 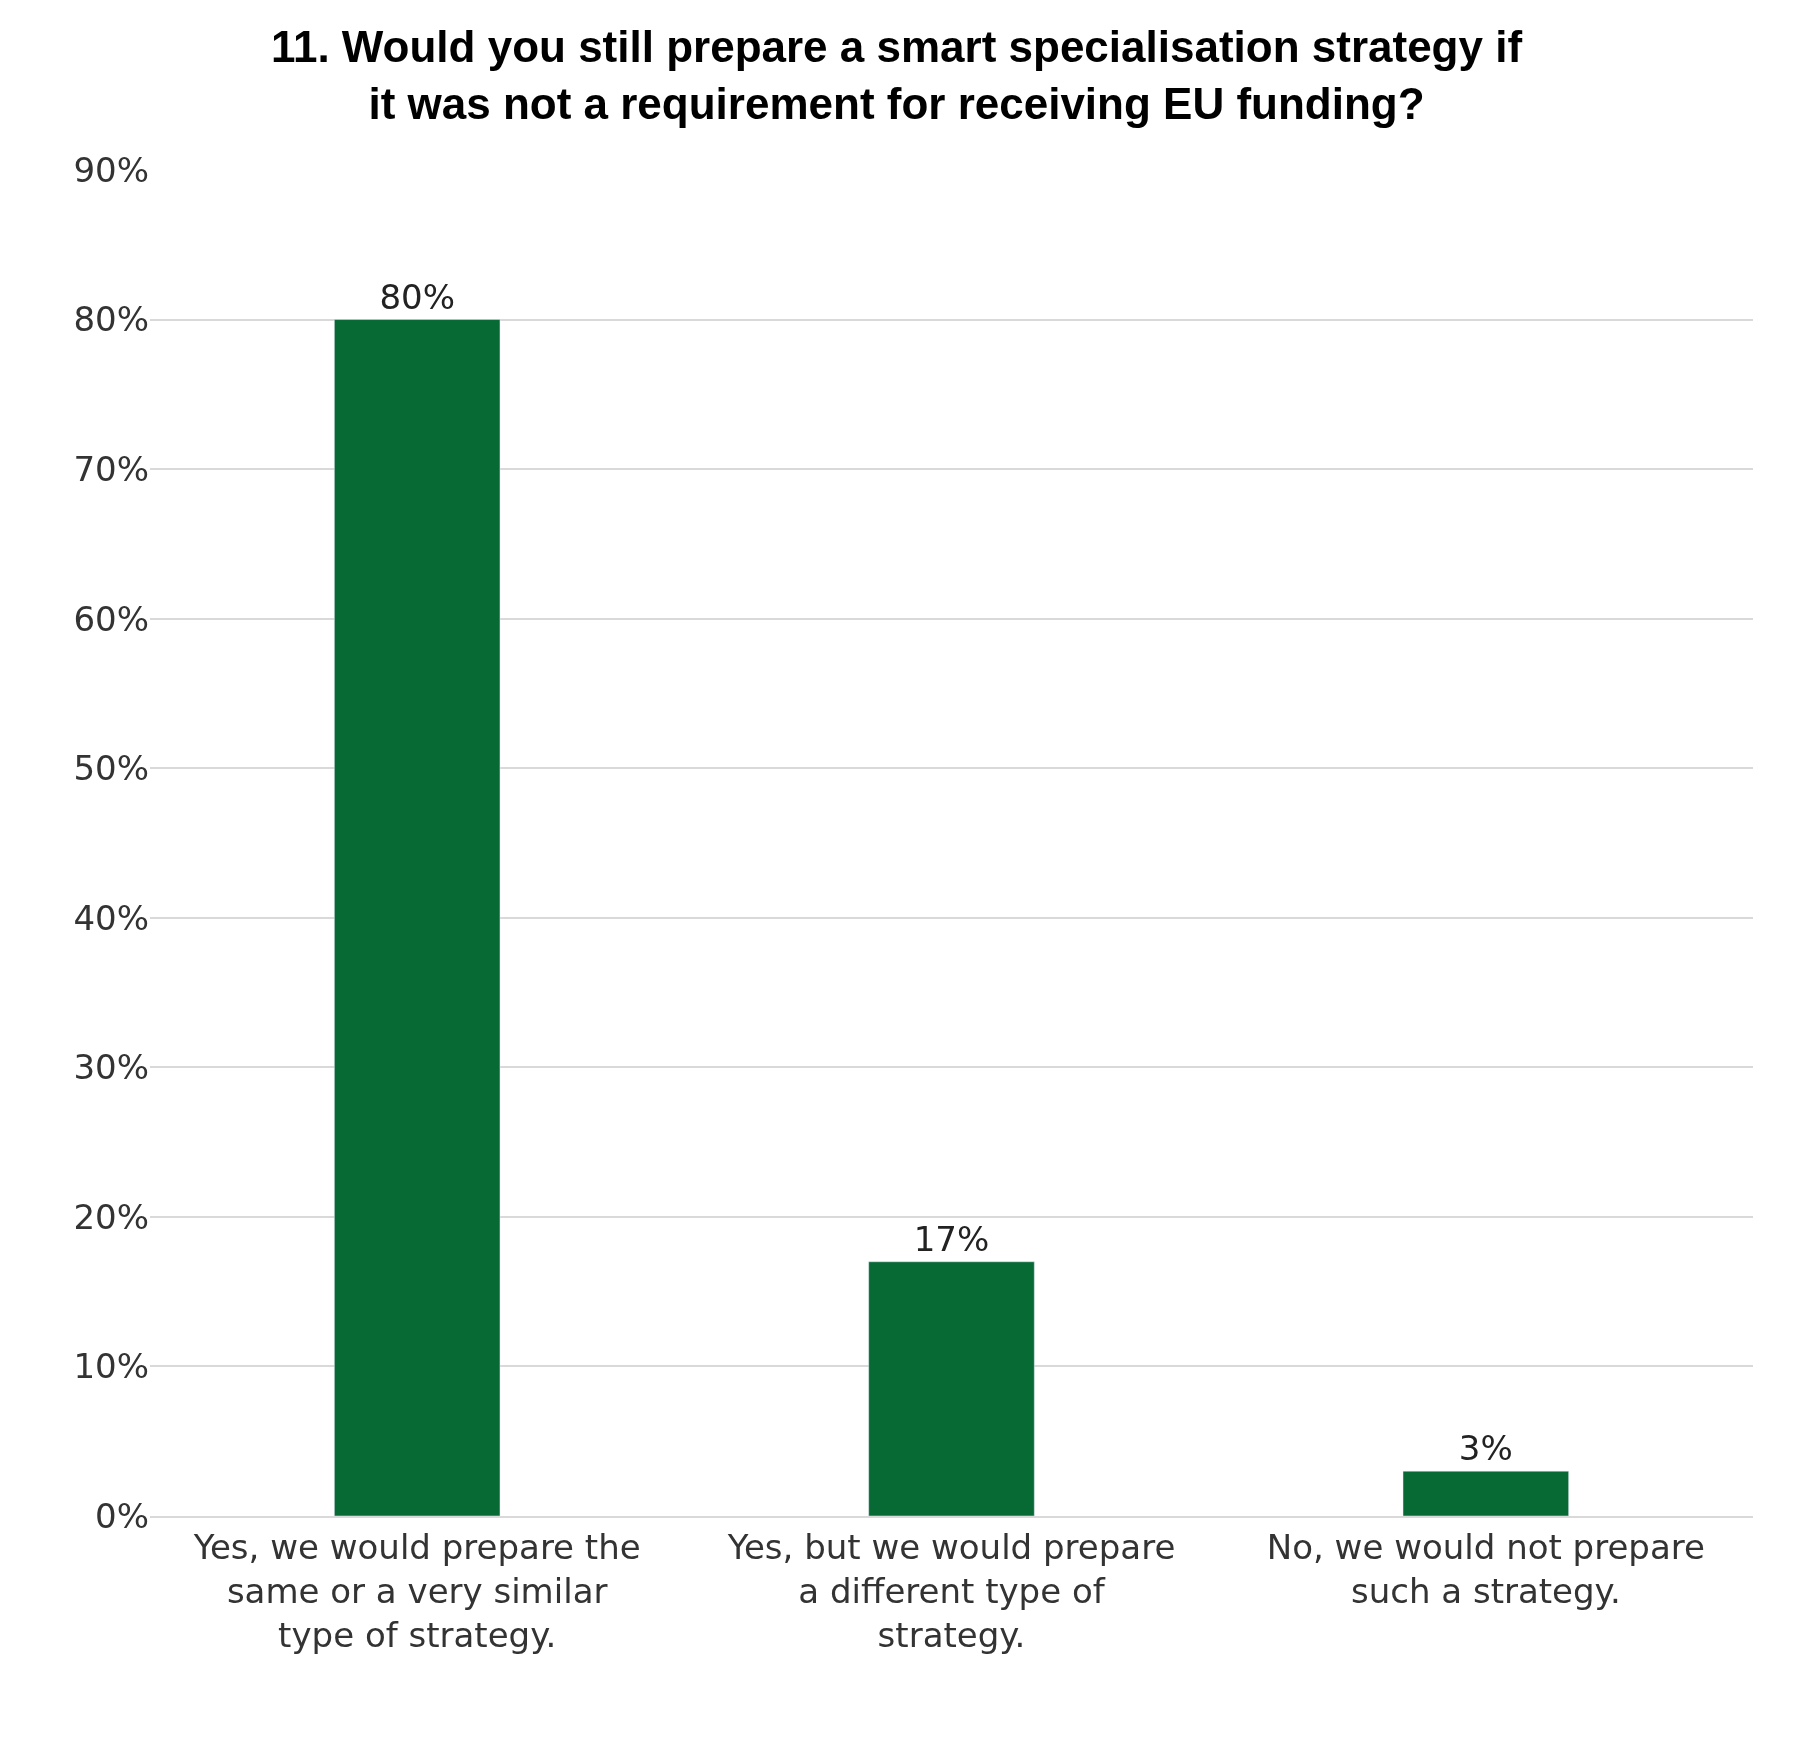 I want to click on y-tick-label: 60%, so click(x=111, y=618).